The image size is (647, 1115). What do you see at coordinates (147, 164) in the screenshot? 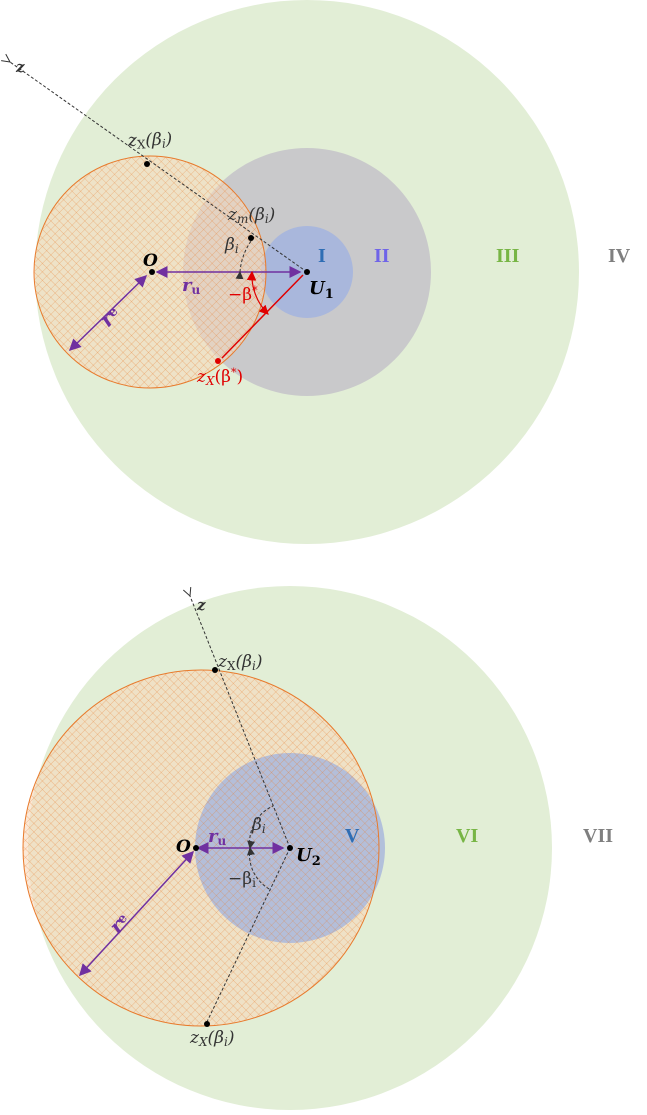
I see `point-zx` at bounding box center [147, 164].